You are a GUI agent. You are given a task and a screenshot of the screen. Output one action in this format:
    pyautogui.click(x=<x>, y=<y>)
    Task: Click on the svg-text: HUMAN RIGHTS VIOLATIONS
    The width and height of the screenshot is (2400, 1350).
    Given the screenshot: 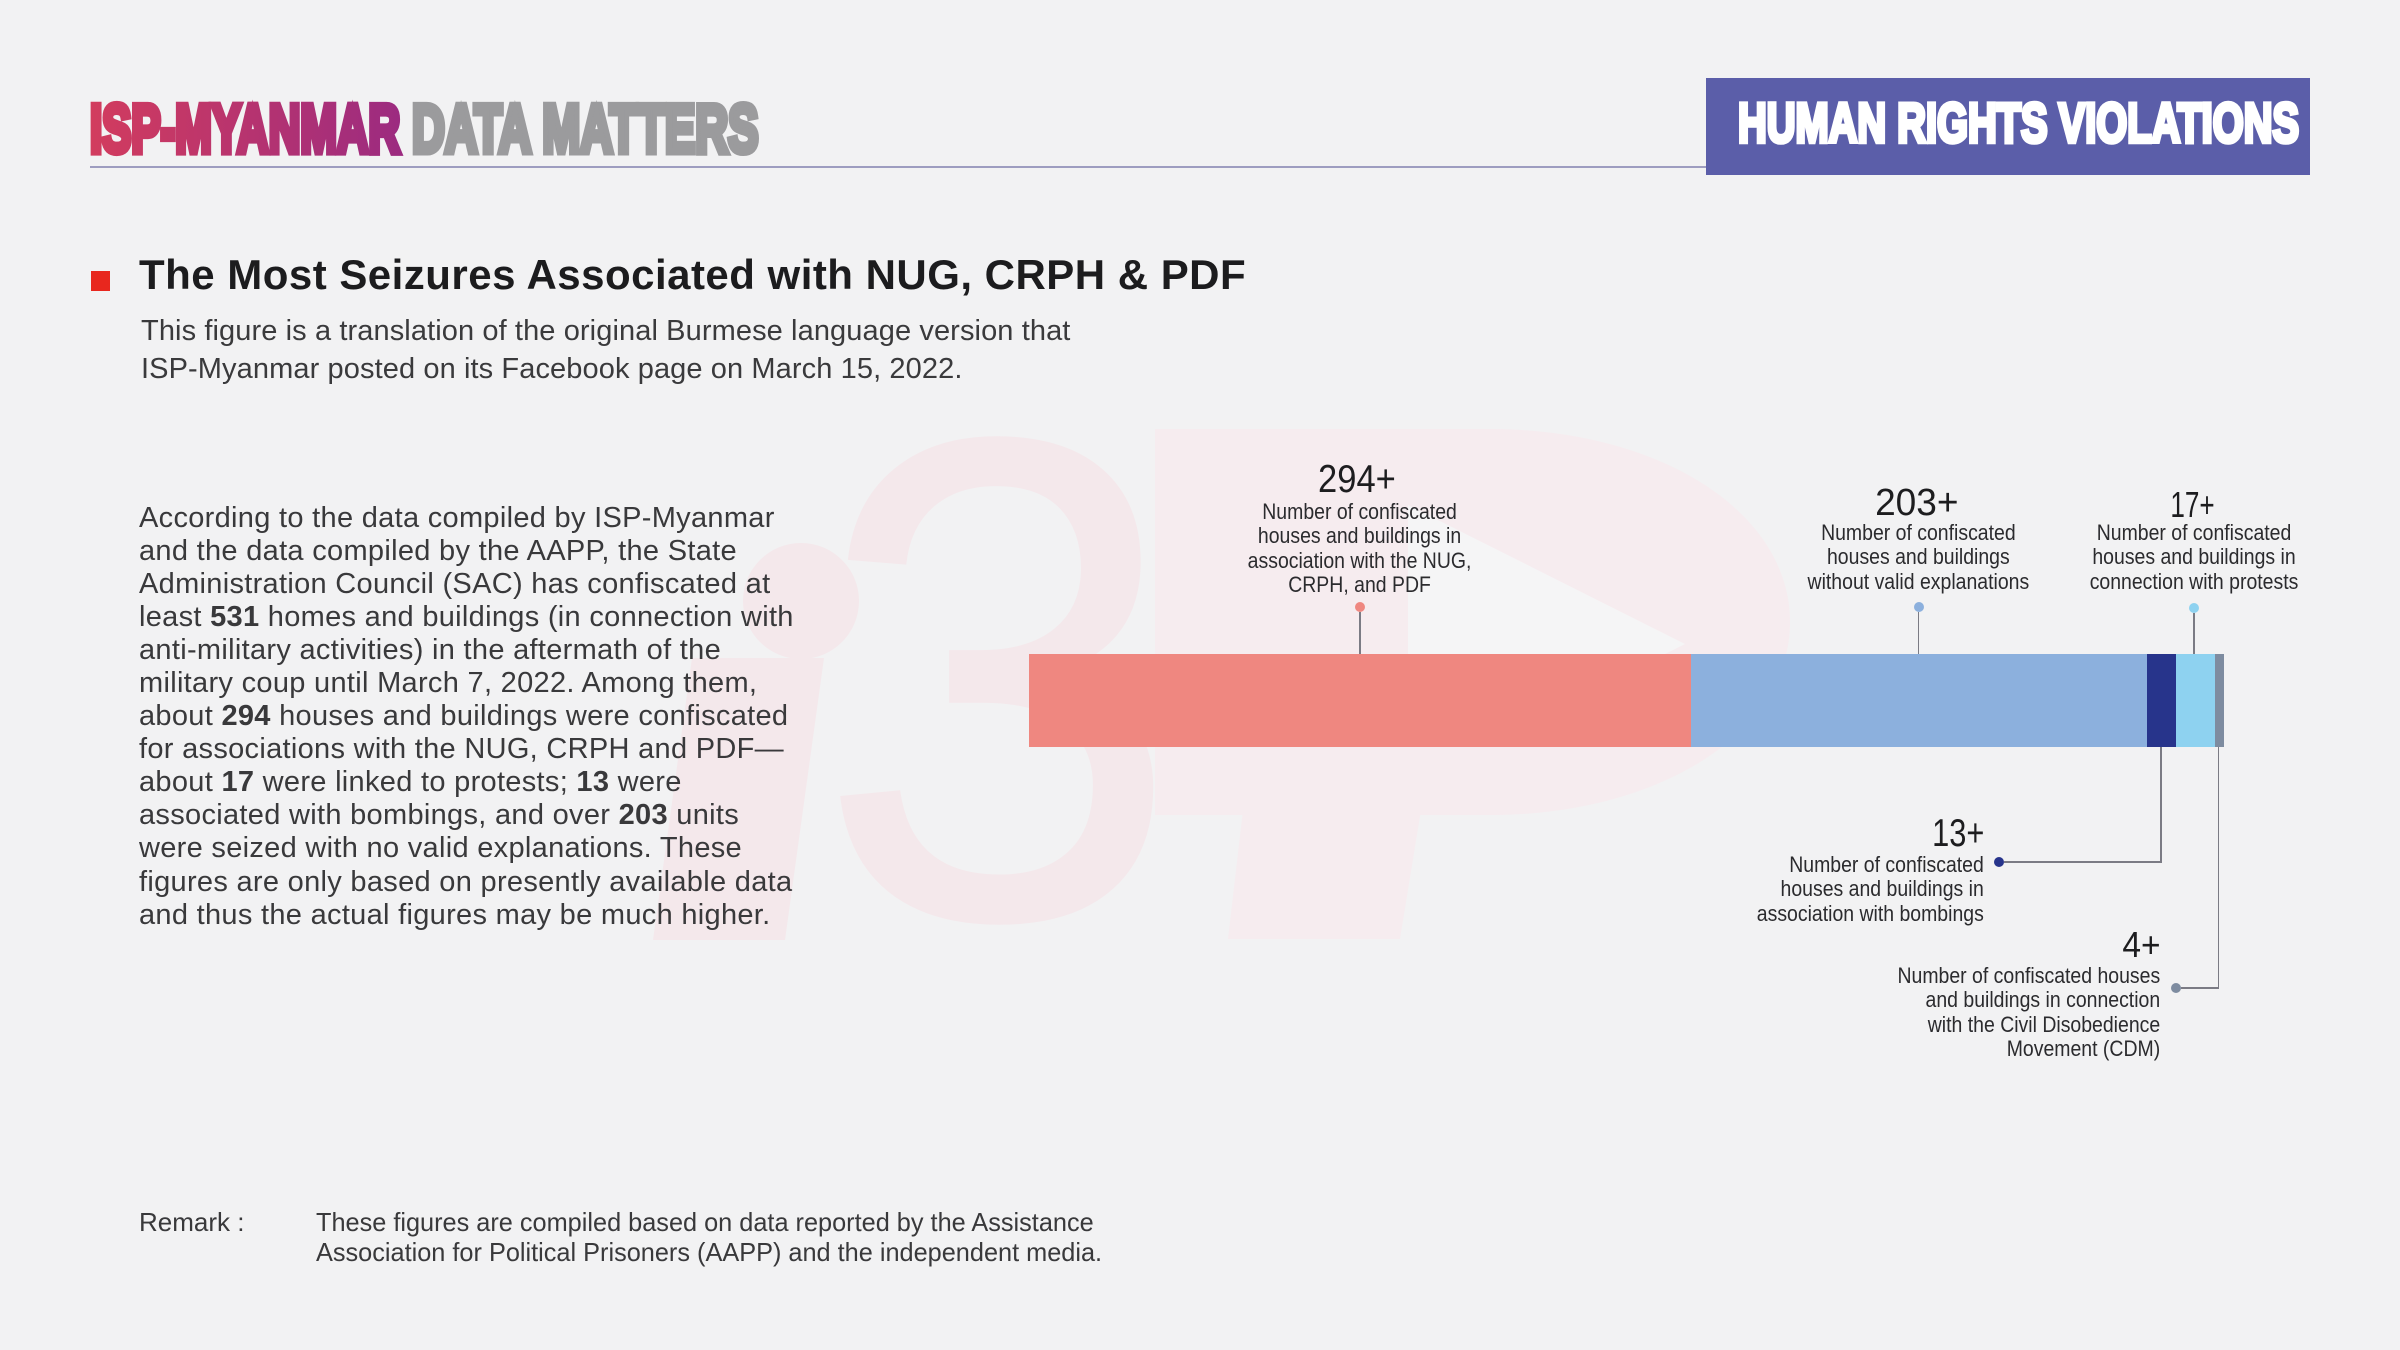 What is the action you would take?
    pyautogui.click(x=2018, y=123)
    